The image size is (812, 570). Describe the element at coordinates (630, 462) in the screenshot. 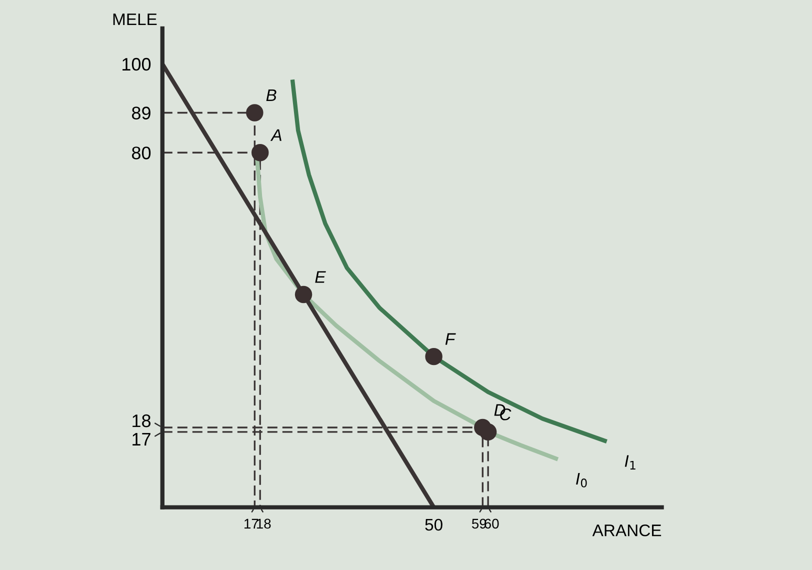

I see `series-label: I$_{1}$` at that location.